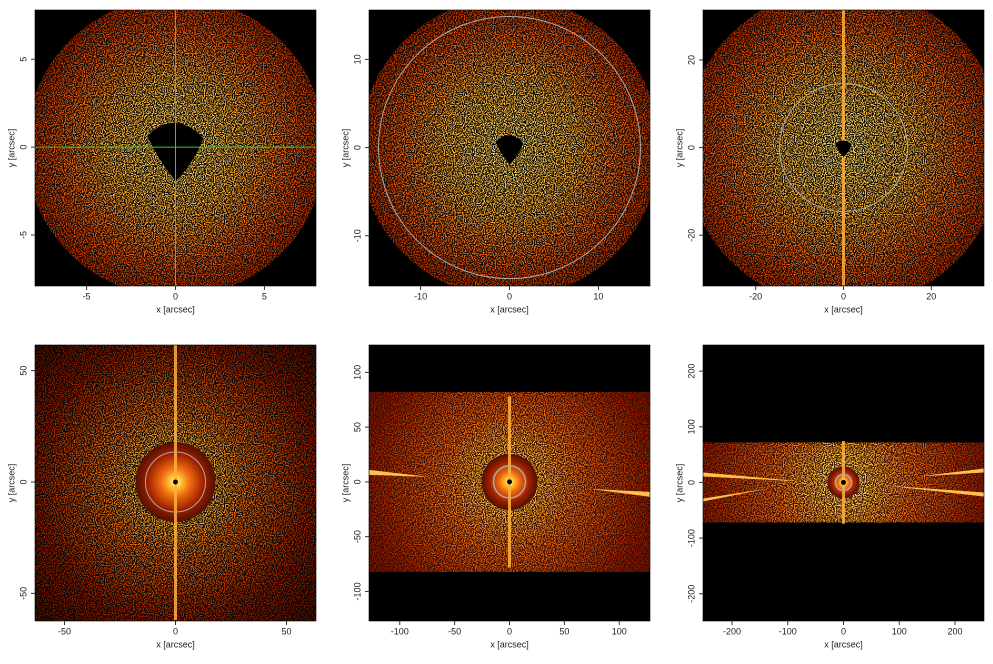 This screenshot has width=993, height=664. Describe the element at coordinates (23, 59) in the screenshot. I see `y-tick-label: 5` at that location.